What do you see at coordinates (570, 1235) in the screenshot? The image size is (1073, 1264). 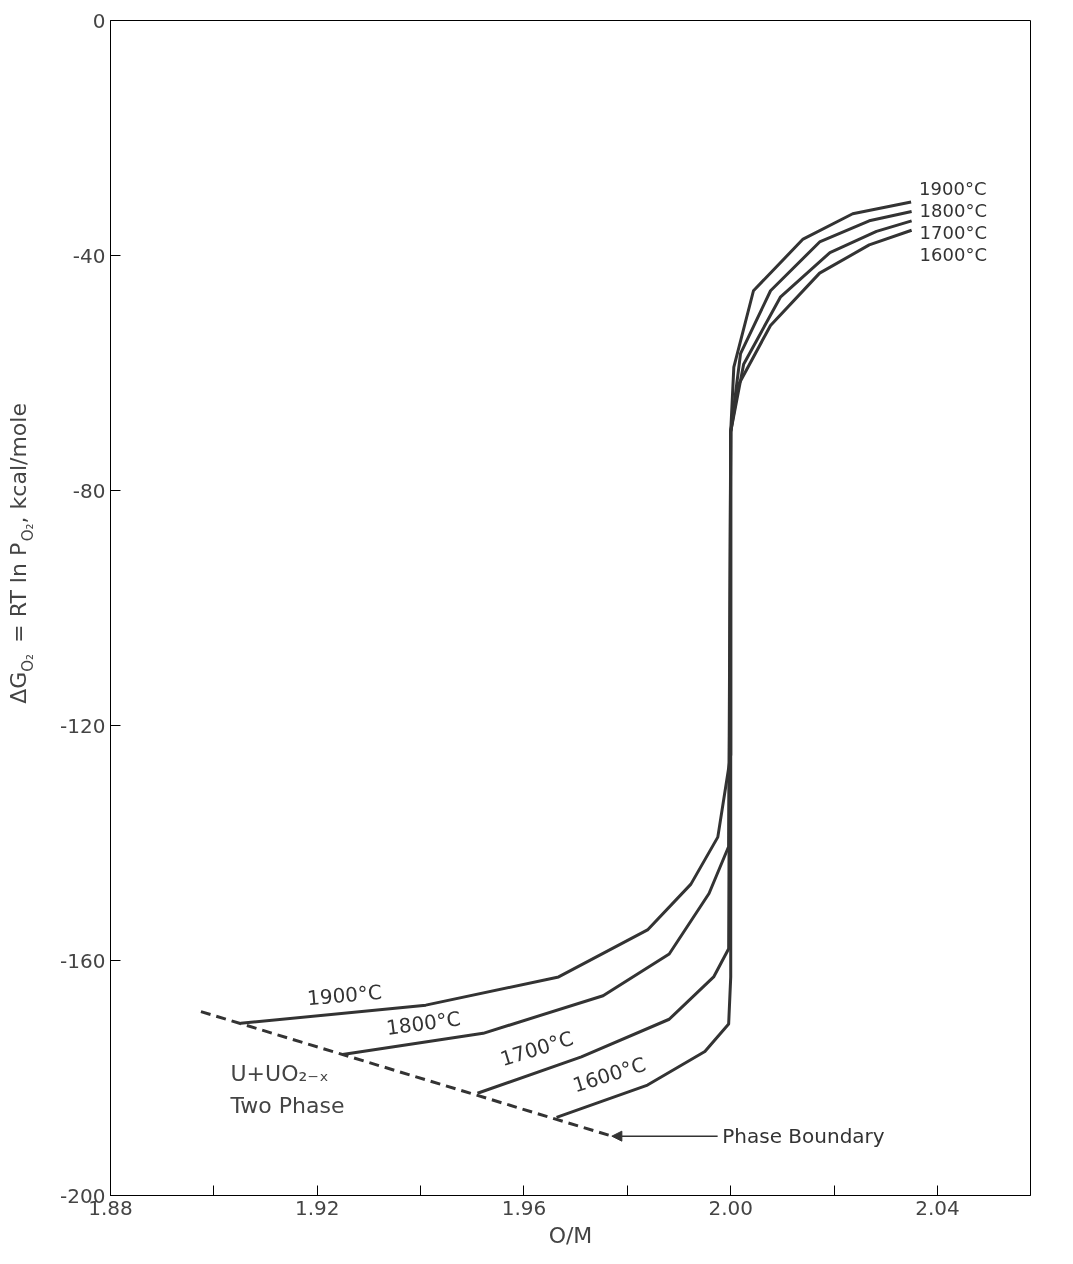 I see `x-axis-title: O/M` at bounding box center [570, 1235].